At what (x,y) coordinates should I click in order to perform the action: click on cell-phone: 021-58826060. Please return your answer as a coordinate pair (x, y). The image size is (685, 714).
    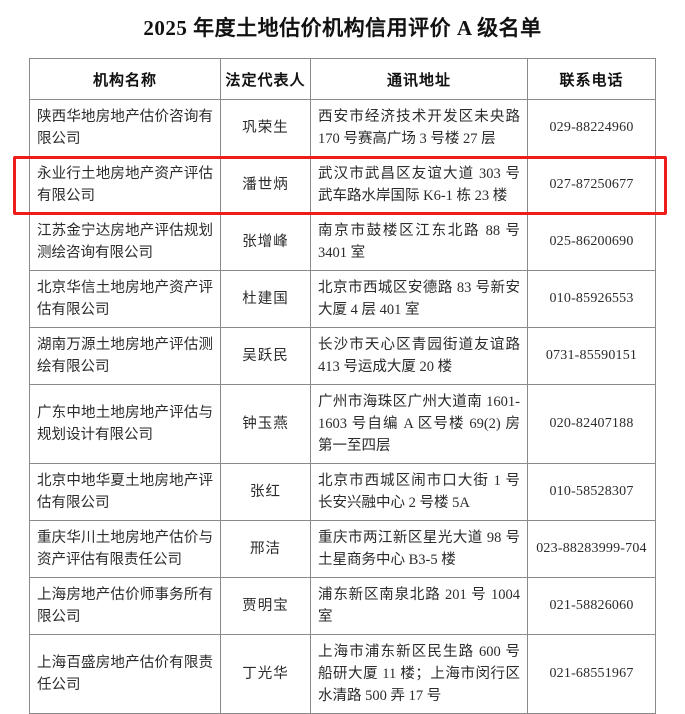
    Looking at the image, I should click on (591, 606).